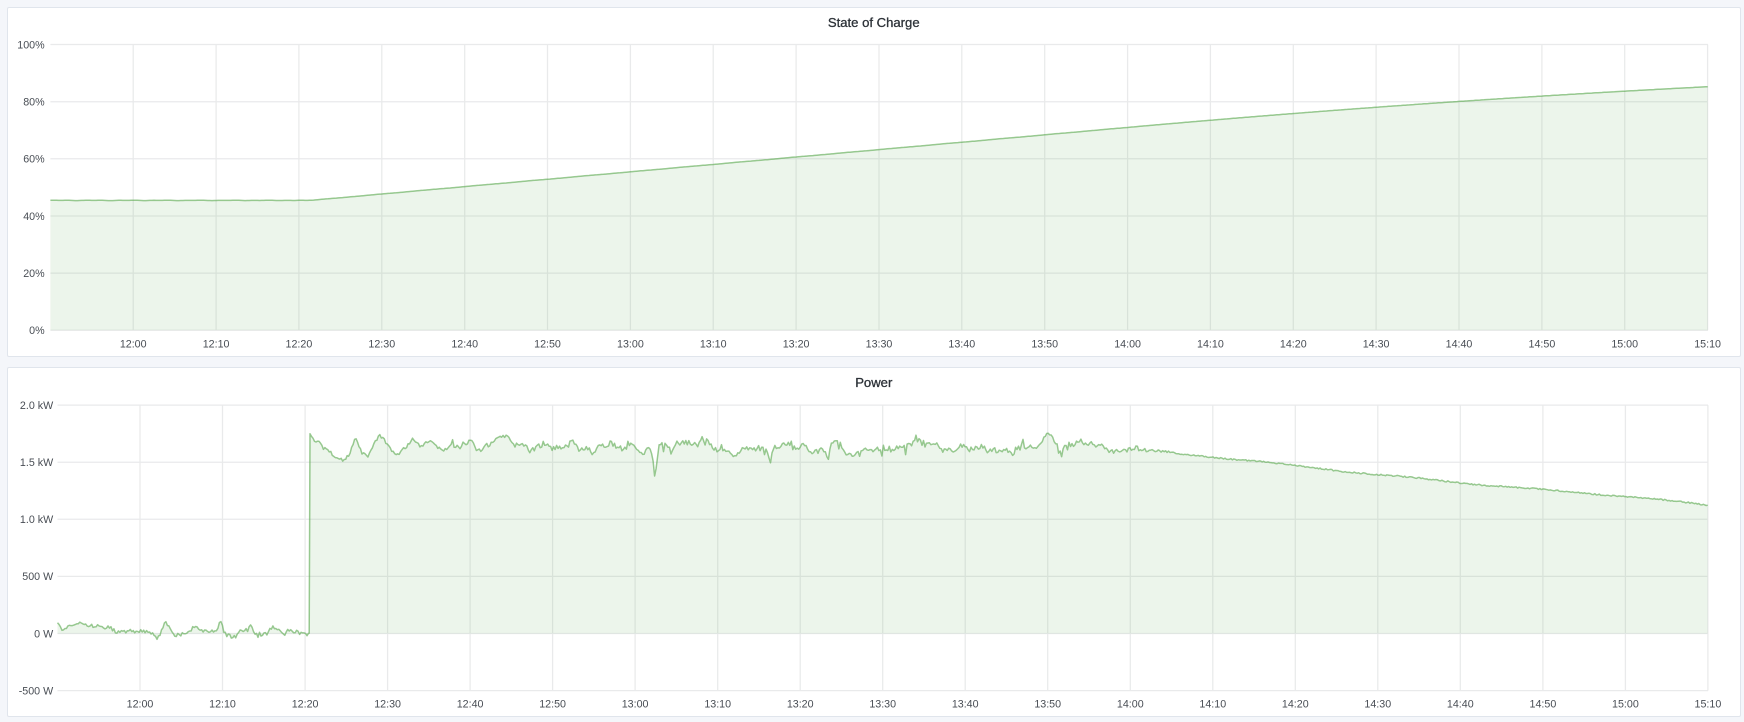  I want to click on svg-text: 20%, so click(34, 274).